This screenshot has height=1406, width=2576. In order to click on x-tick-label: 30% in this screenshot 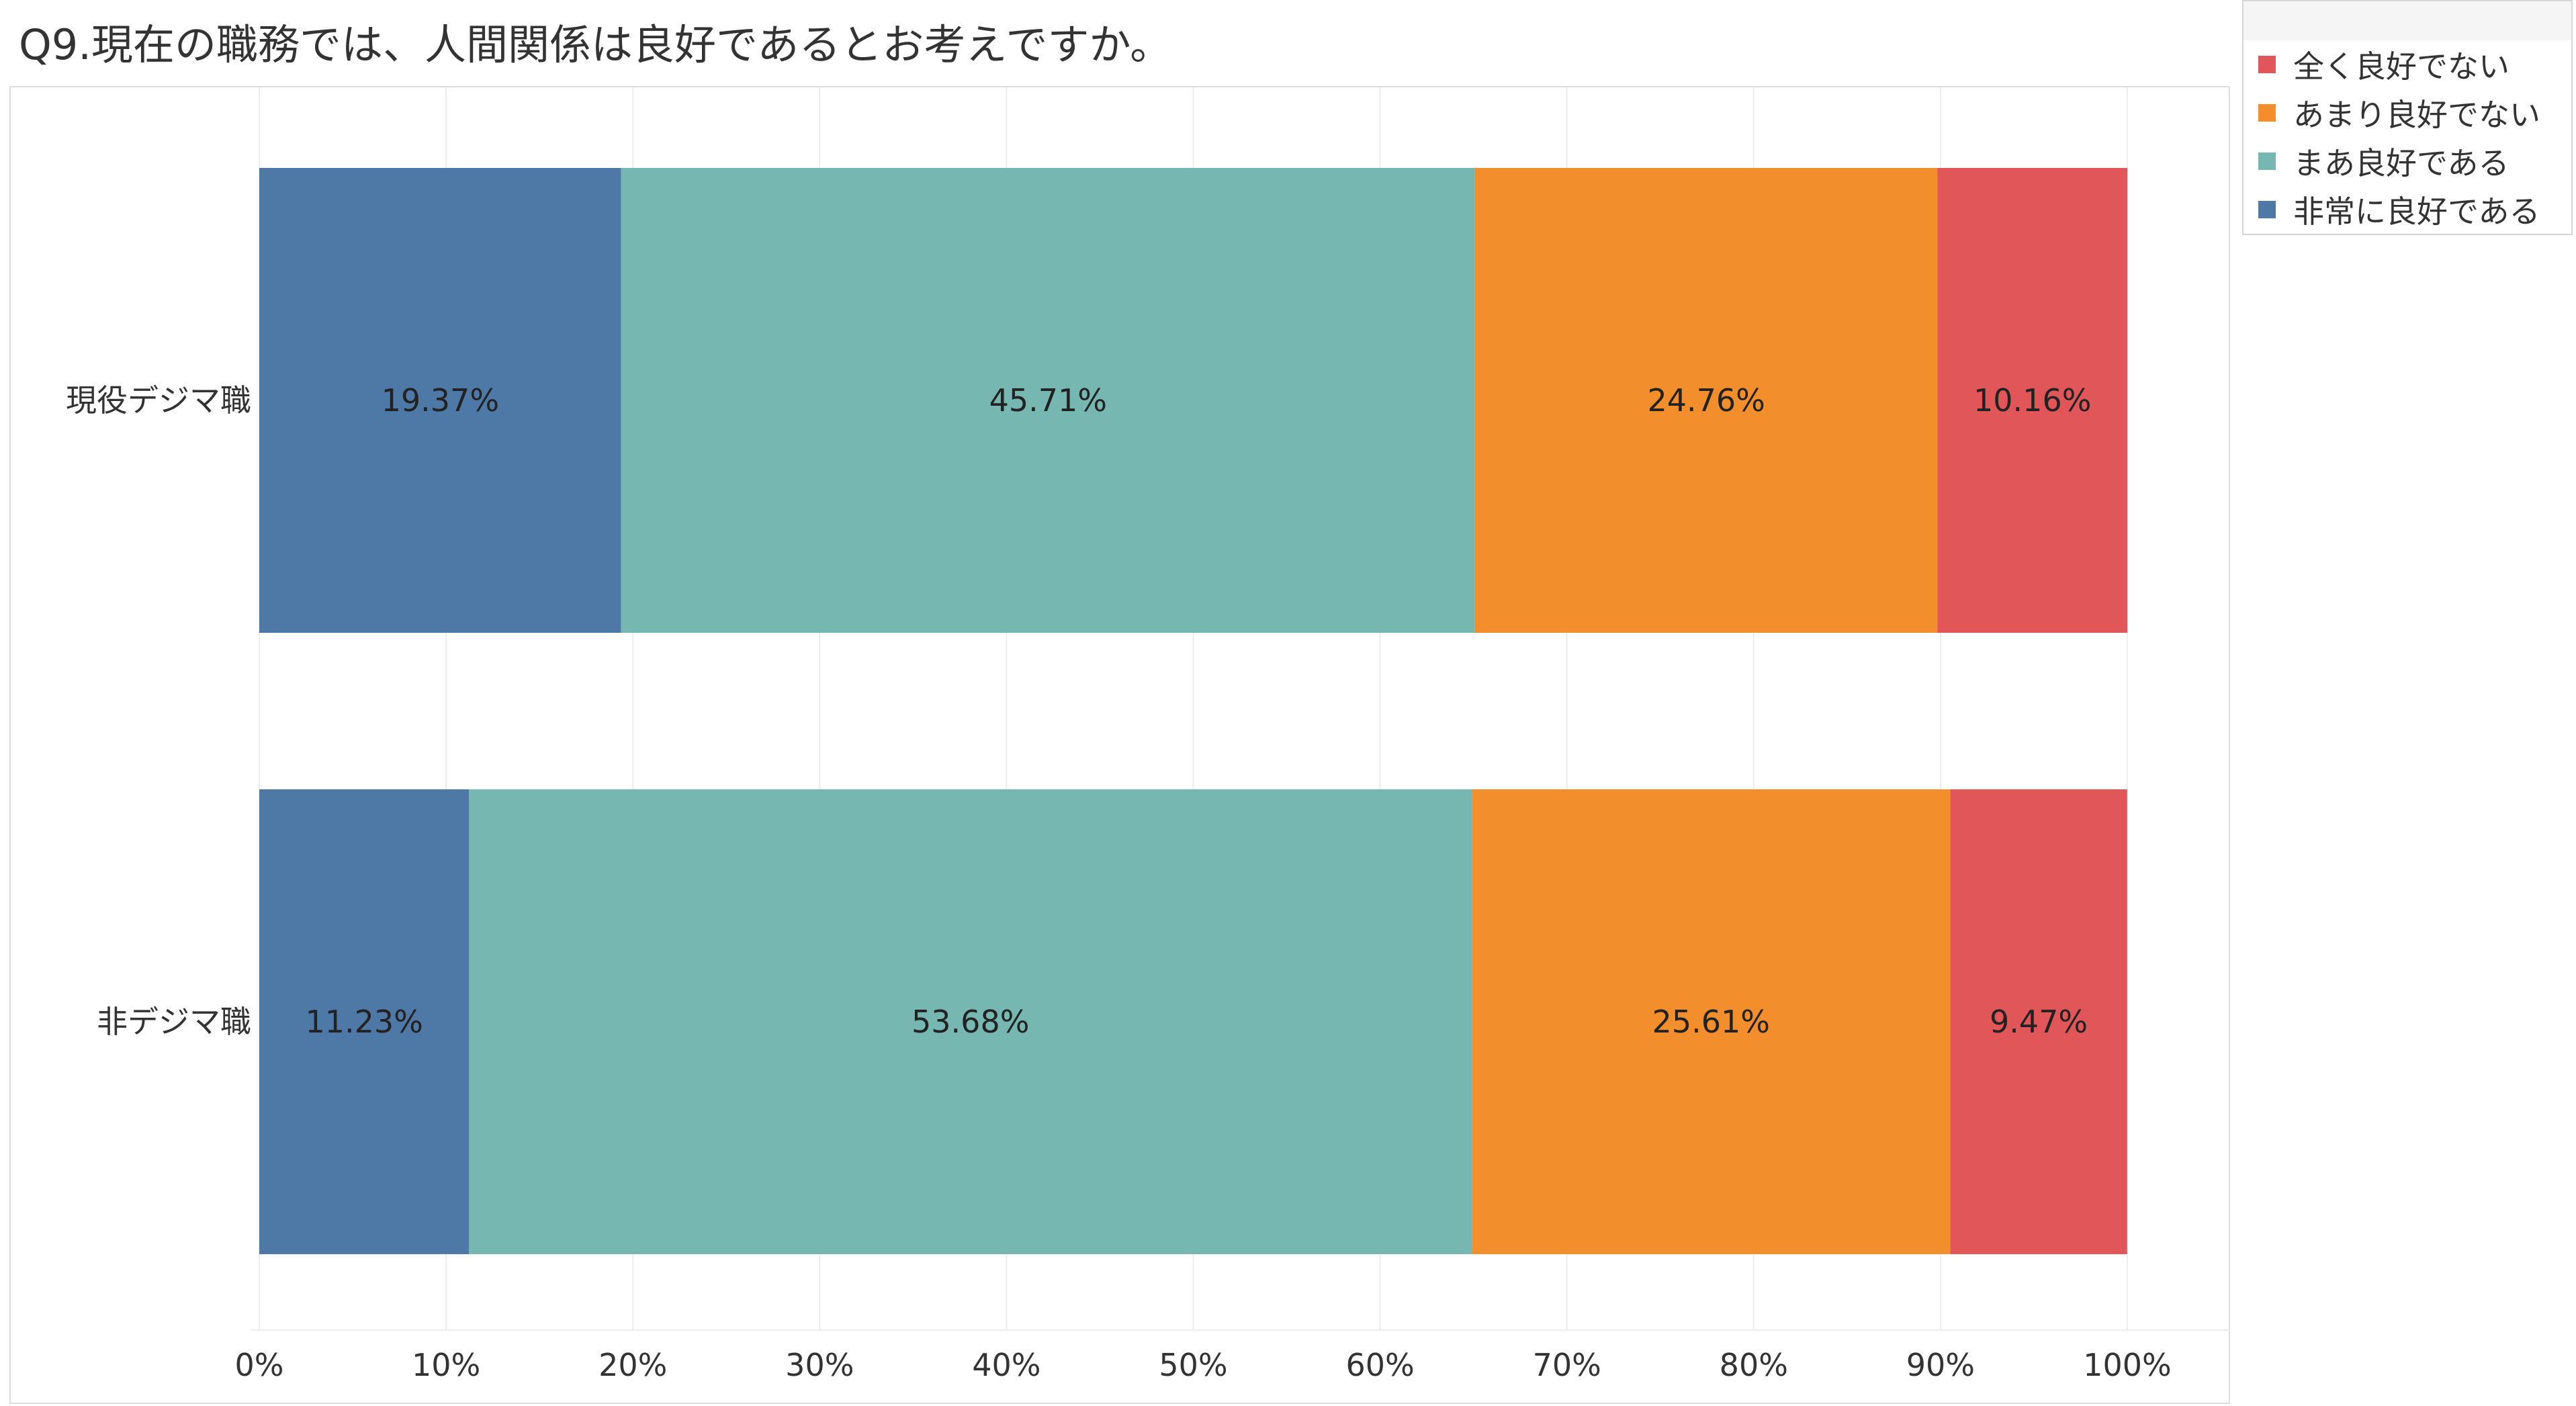, I will do `click(820, 1365)`.